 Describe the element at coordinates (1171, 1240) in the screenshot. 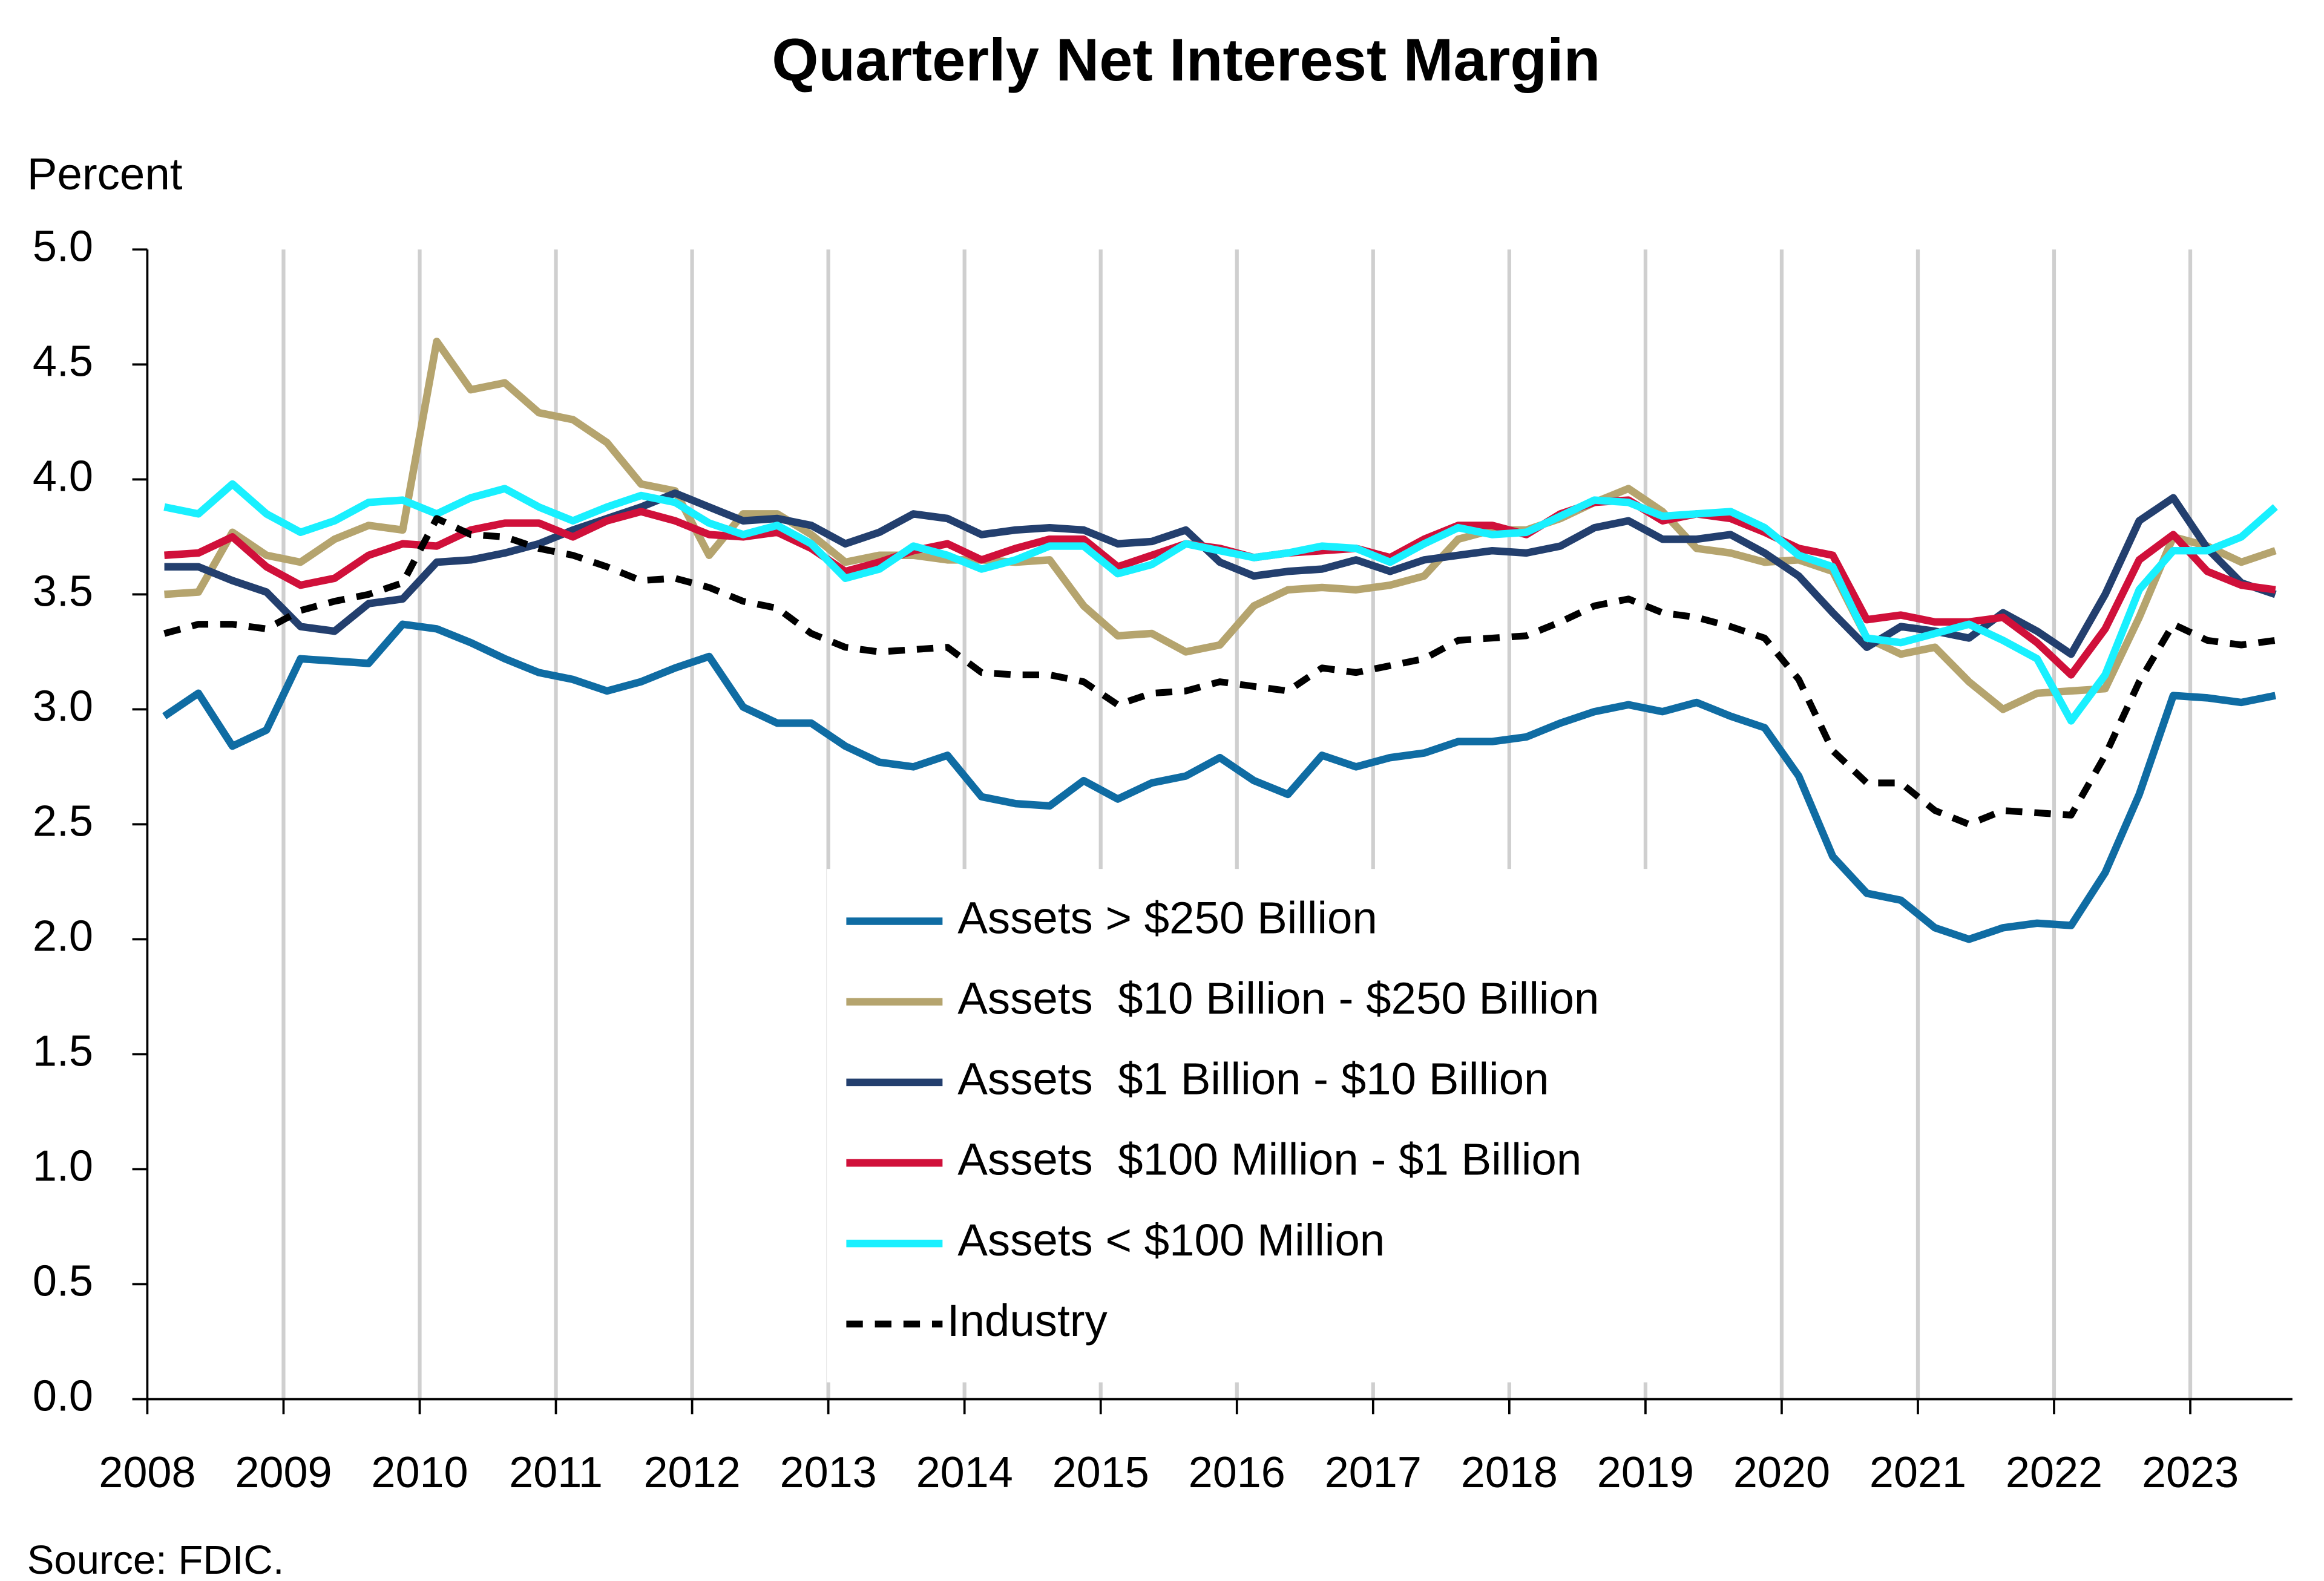

I see `legend-label: Assets < $100 Million` at that location.